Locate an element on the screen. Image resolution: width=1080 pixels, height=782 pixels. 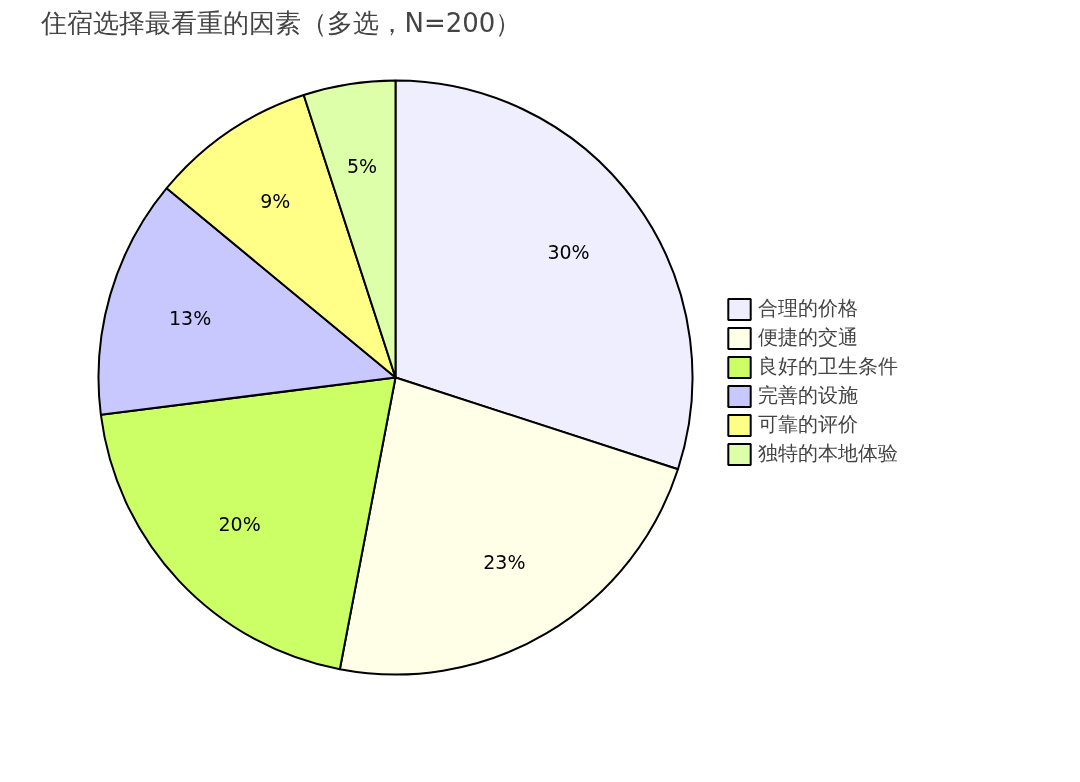
data-label: 23% is located at coordinates (504, 561).